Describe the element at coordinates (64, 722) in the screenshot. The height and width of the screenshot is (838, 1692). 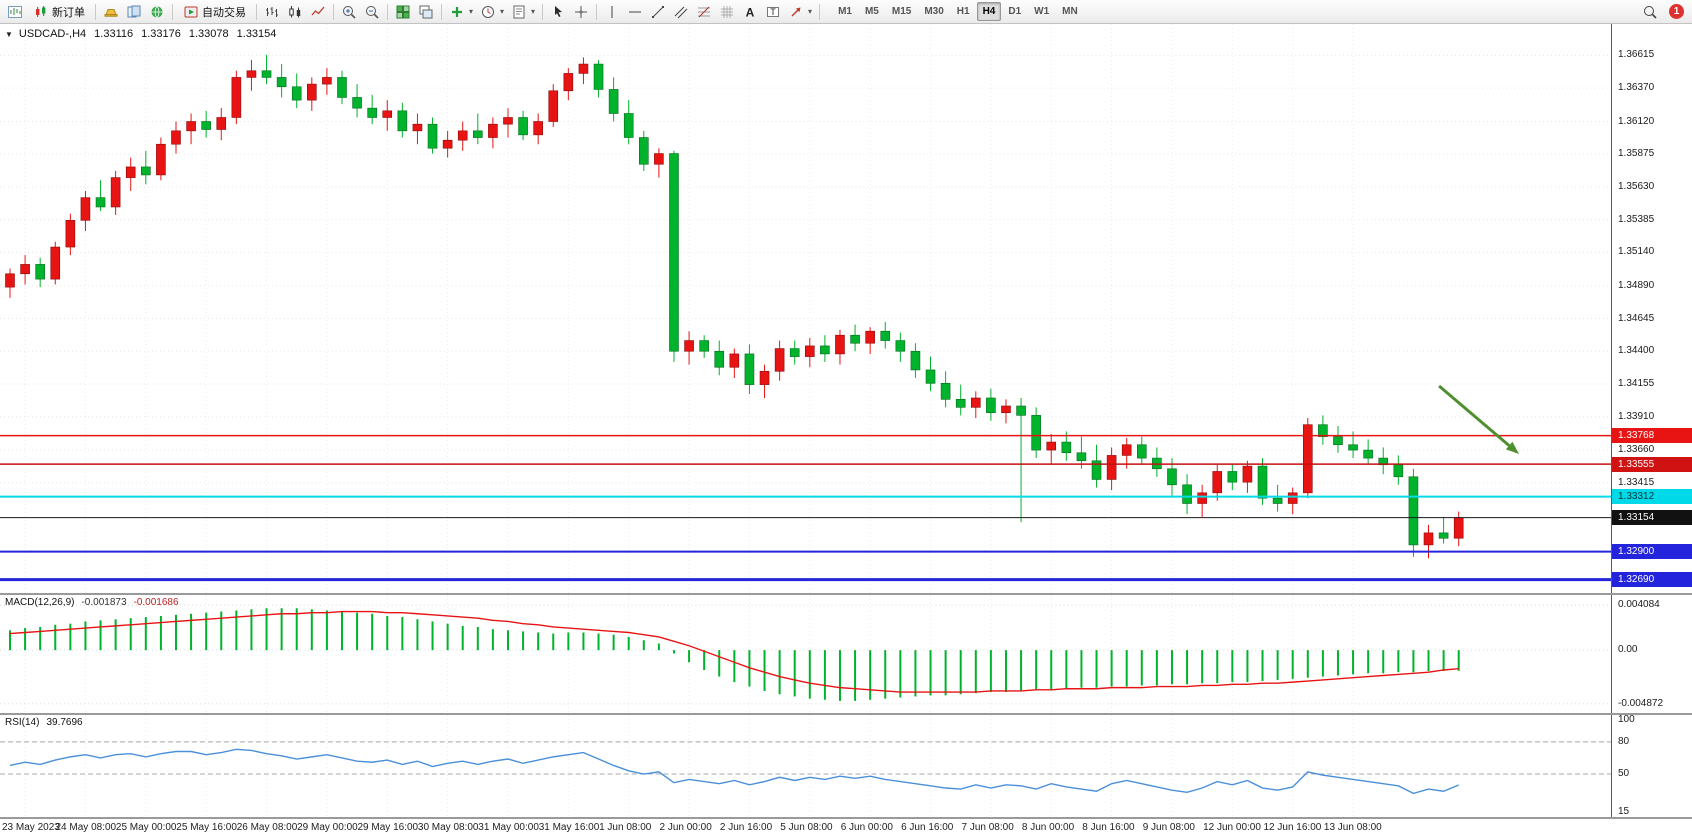
I see `rsi-value: 39.7696` at that location.